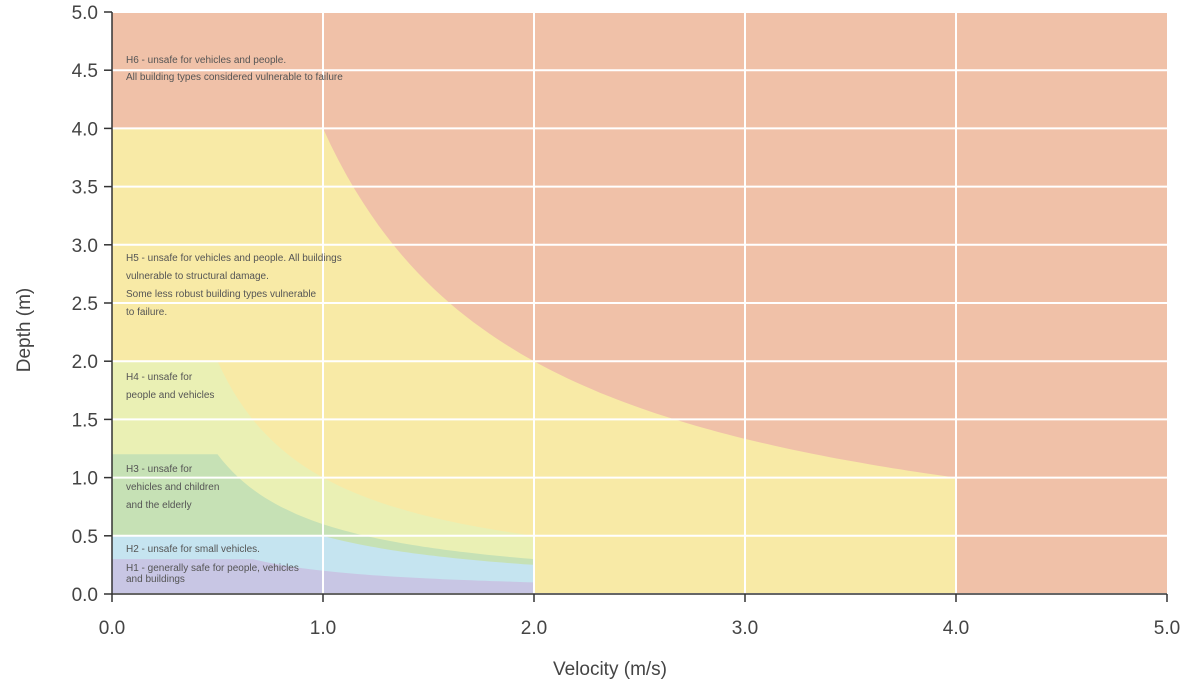 The width and height of the screenshot is (1182, 684). I want to click on y-tick-label: 4.5, so click(85, 71).